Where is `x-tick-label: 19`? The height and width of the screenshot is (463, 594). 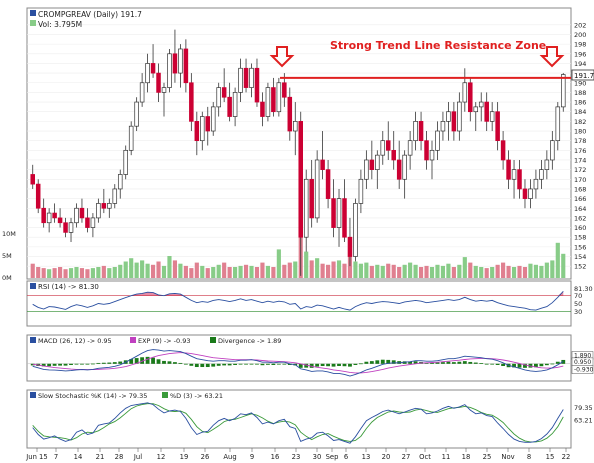
x-tick-label: 19 is located at coordinates (184, 457).